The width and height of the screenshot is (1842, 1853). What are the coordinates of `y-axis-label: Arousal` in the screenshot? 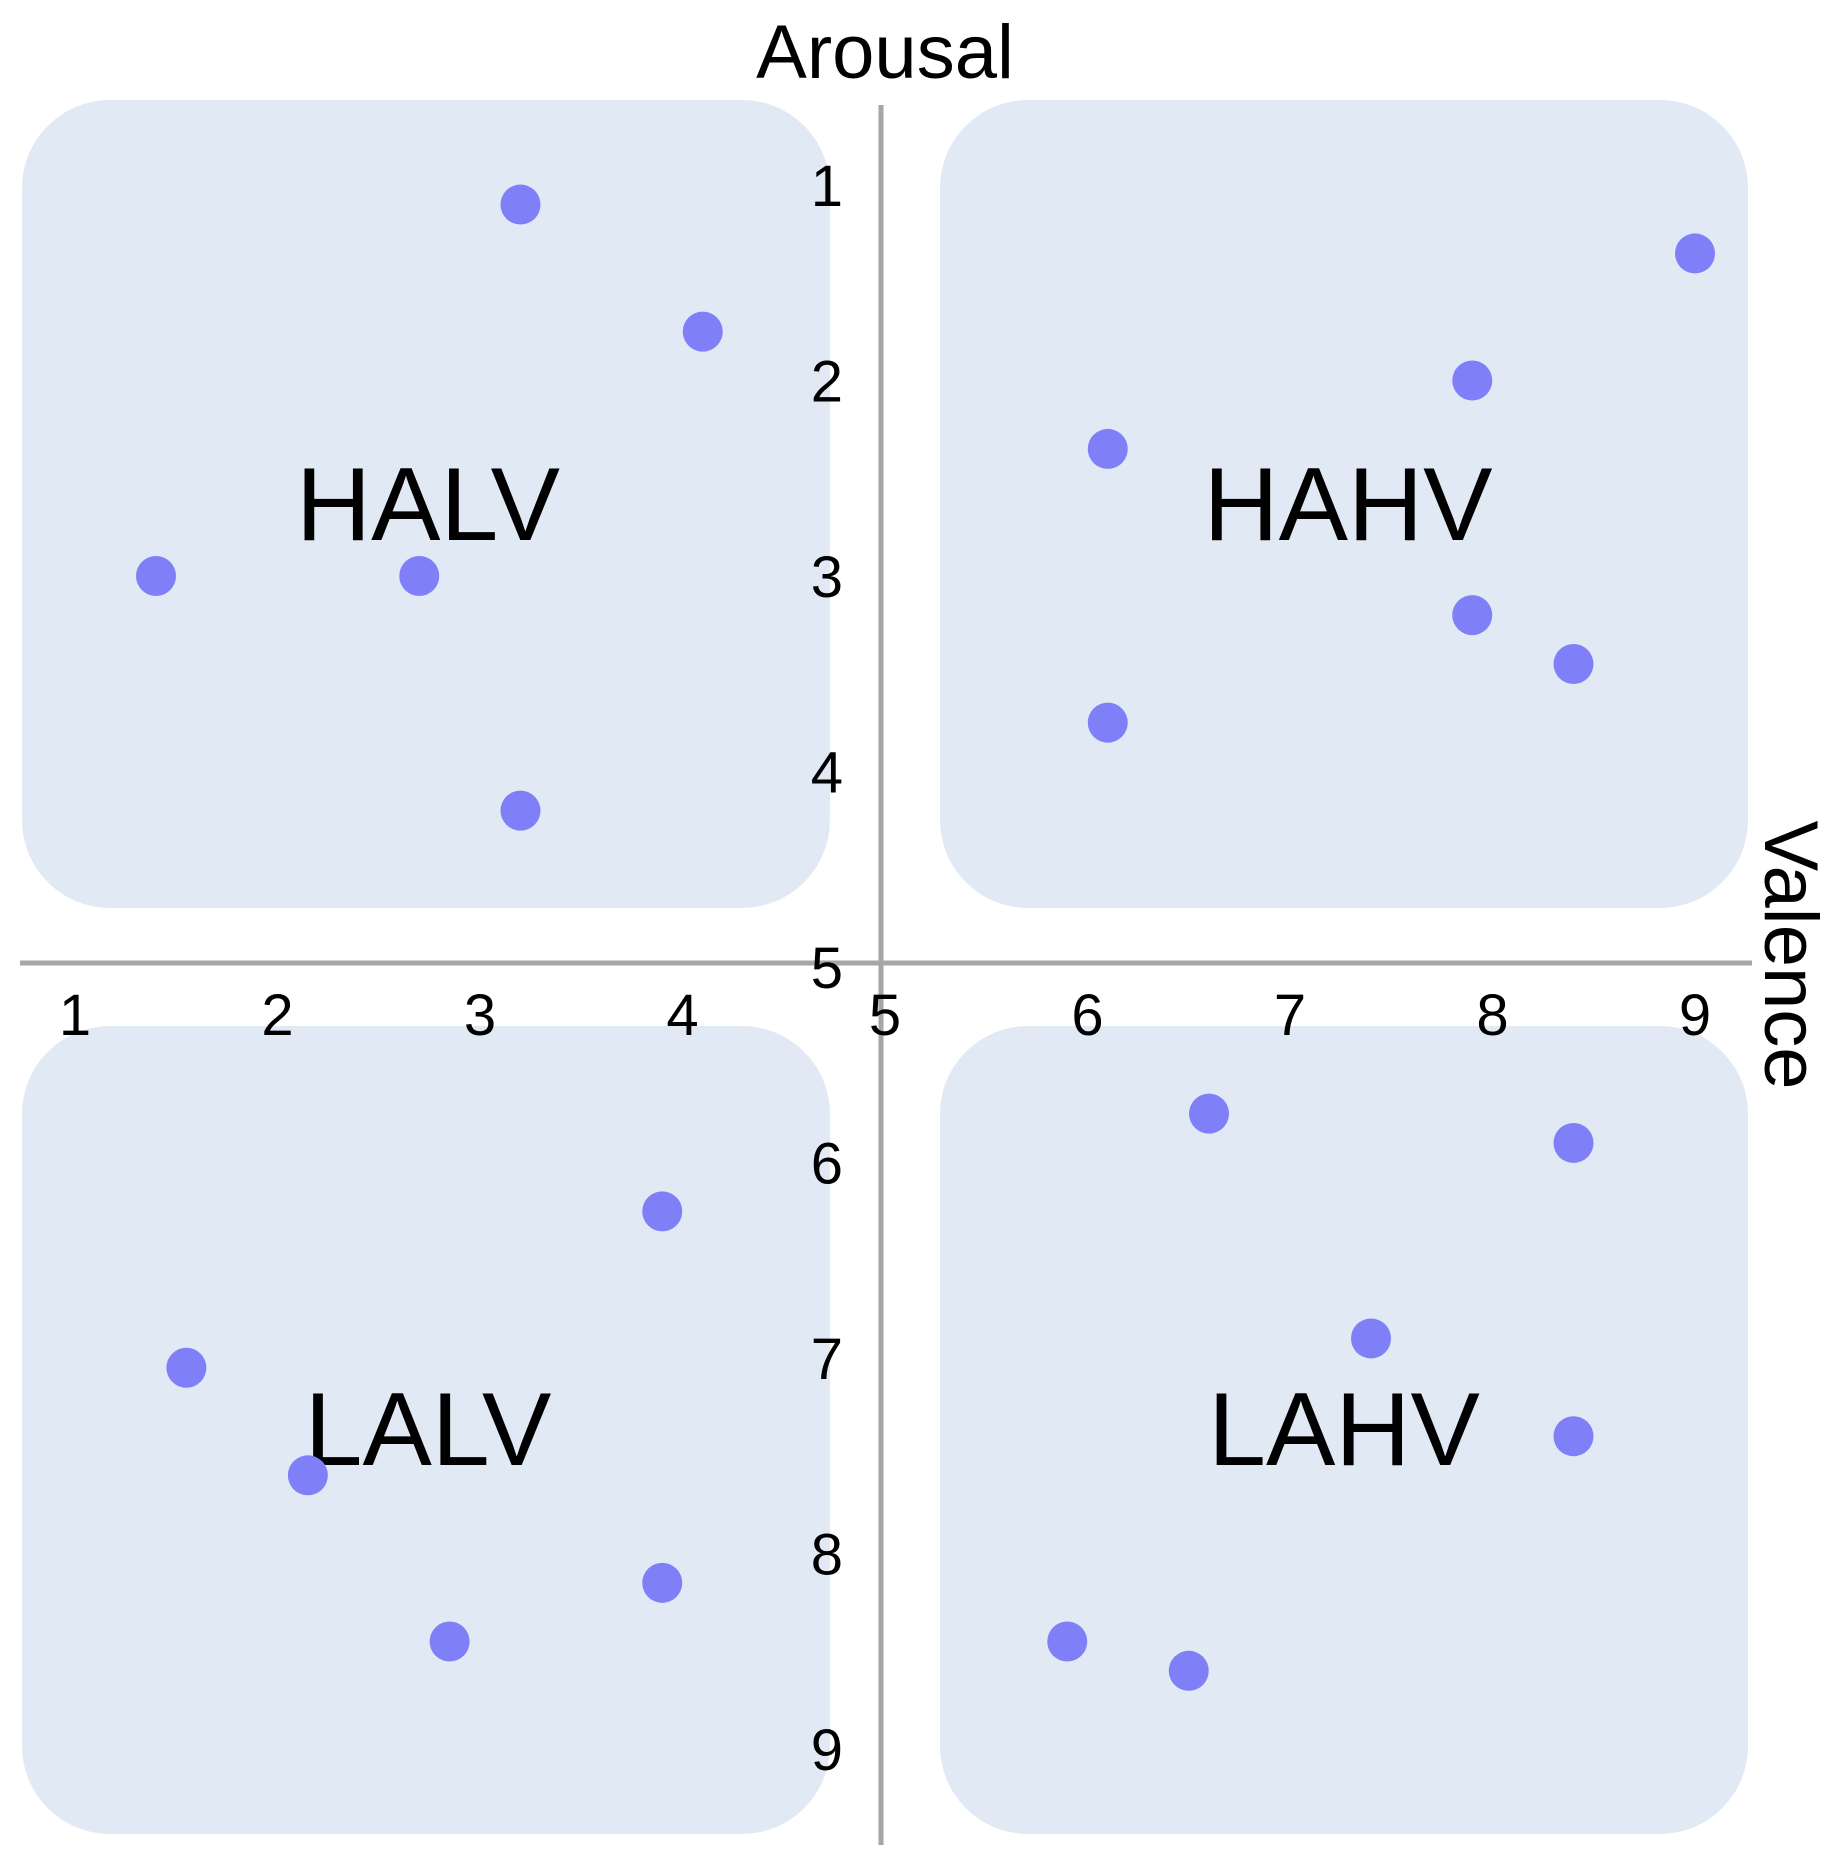 It's located at (885, 52).